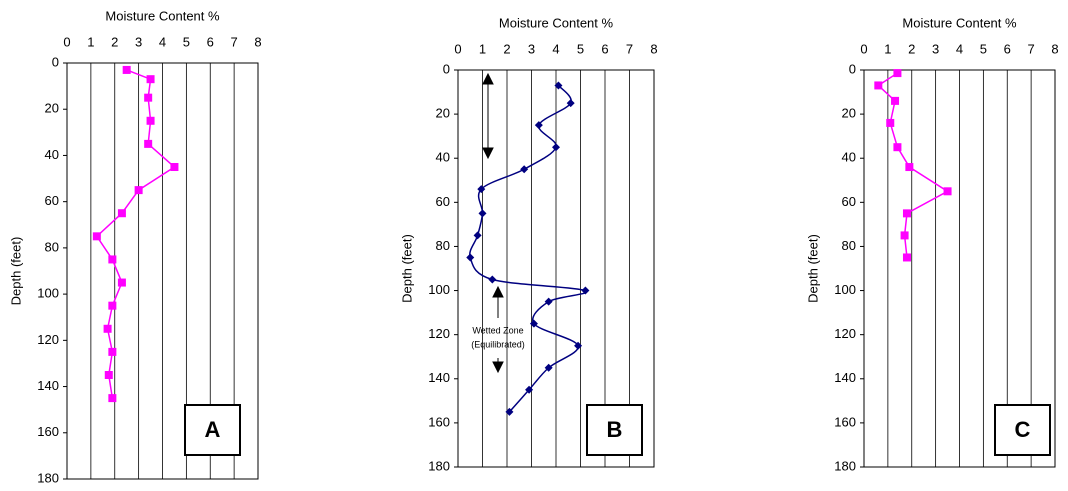 The image size is (1068, 491). What do you see at coordinates (498, 344) in the screenshot?
I see `annotation: (Equilibrated)` at bounding box center [498, 344].